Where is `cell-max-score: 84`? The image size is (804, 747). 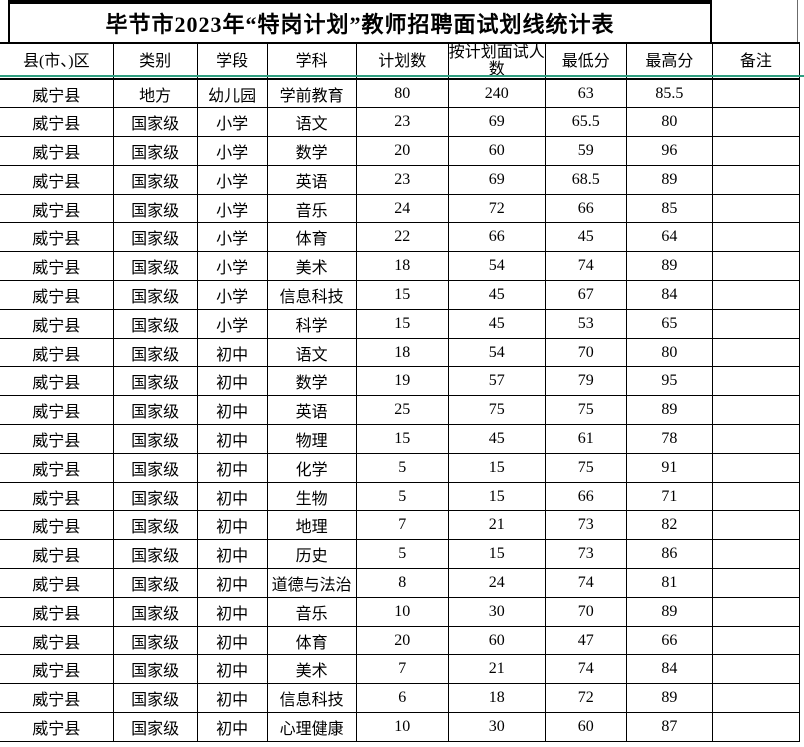 cell-max-score: 84 is located at coordinates (669, 669).